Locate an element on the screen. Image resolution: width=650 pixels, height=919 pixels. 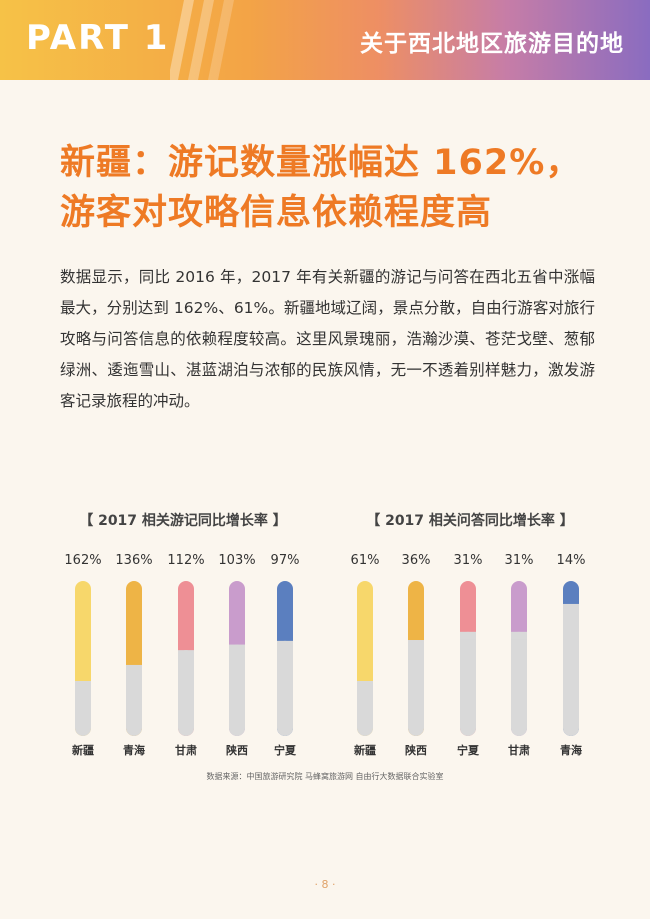
category-label-qa-1: 陕西 is located at coordinates (416, 750).